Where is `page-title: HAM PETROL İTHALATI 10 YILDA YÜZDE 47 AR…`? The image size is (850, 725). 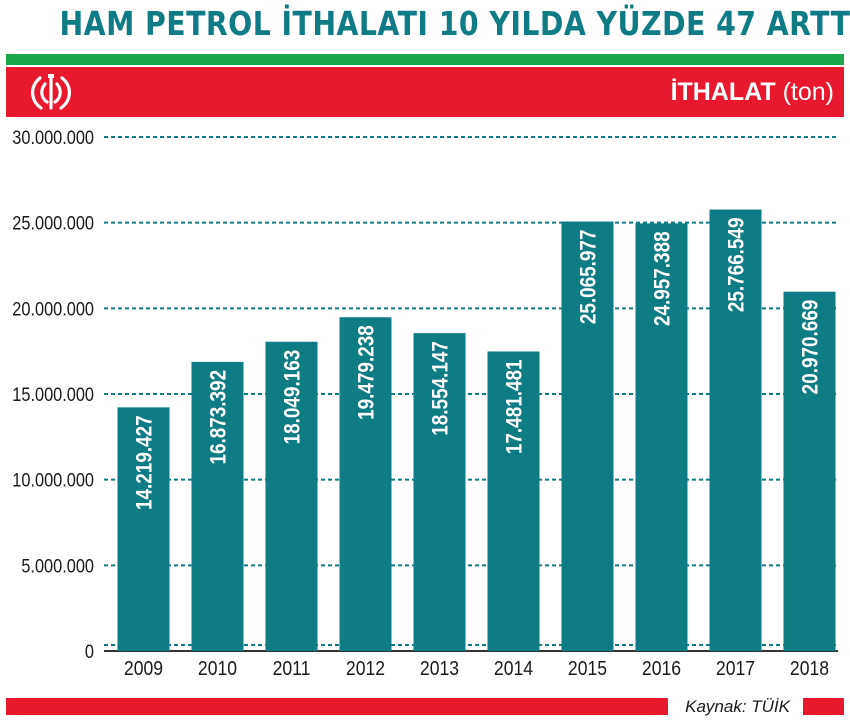 page-title: HAM PETROL İTHALATI 10 YILDA YÜZDE 47 AR… is located at coordinates (454, 23).